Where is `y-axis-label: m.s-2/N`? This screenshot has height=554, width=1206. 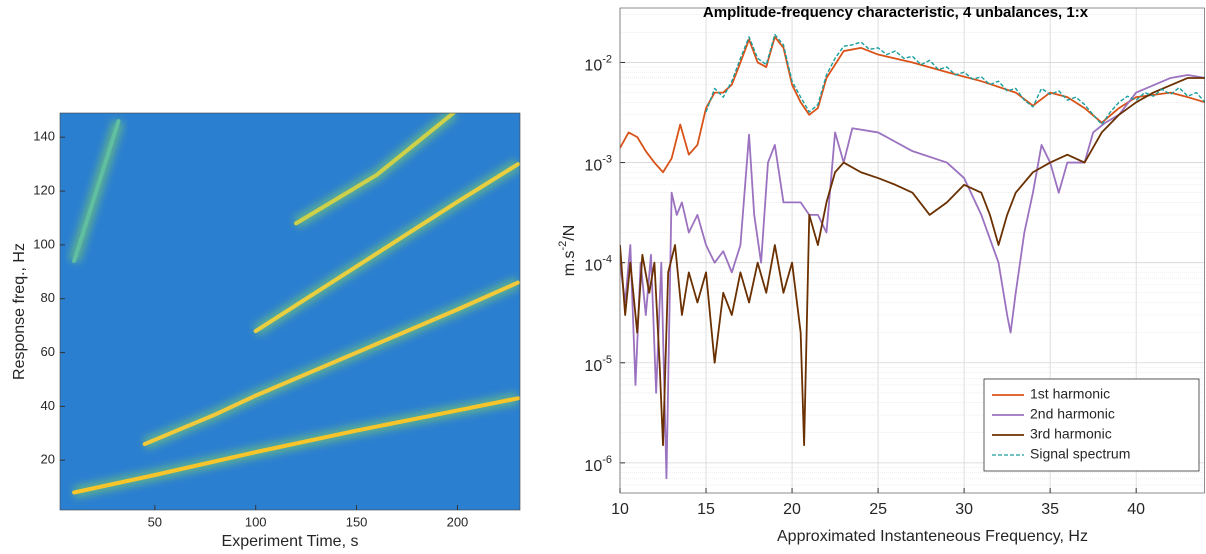 y-axis-label: m.s-2/N is located at coordinates (567, 251).